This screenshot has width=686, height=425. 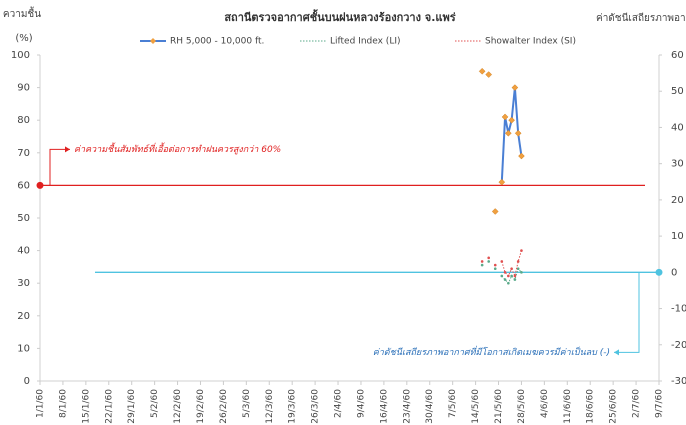 I want to click on x-tick-label: 11/6/60, so click(x=568, y=406).